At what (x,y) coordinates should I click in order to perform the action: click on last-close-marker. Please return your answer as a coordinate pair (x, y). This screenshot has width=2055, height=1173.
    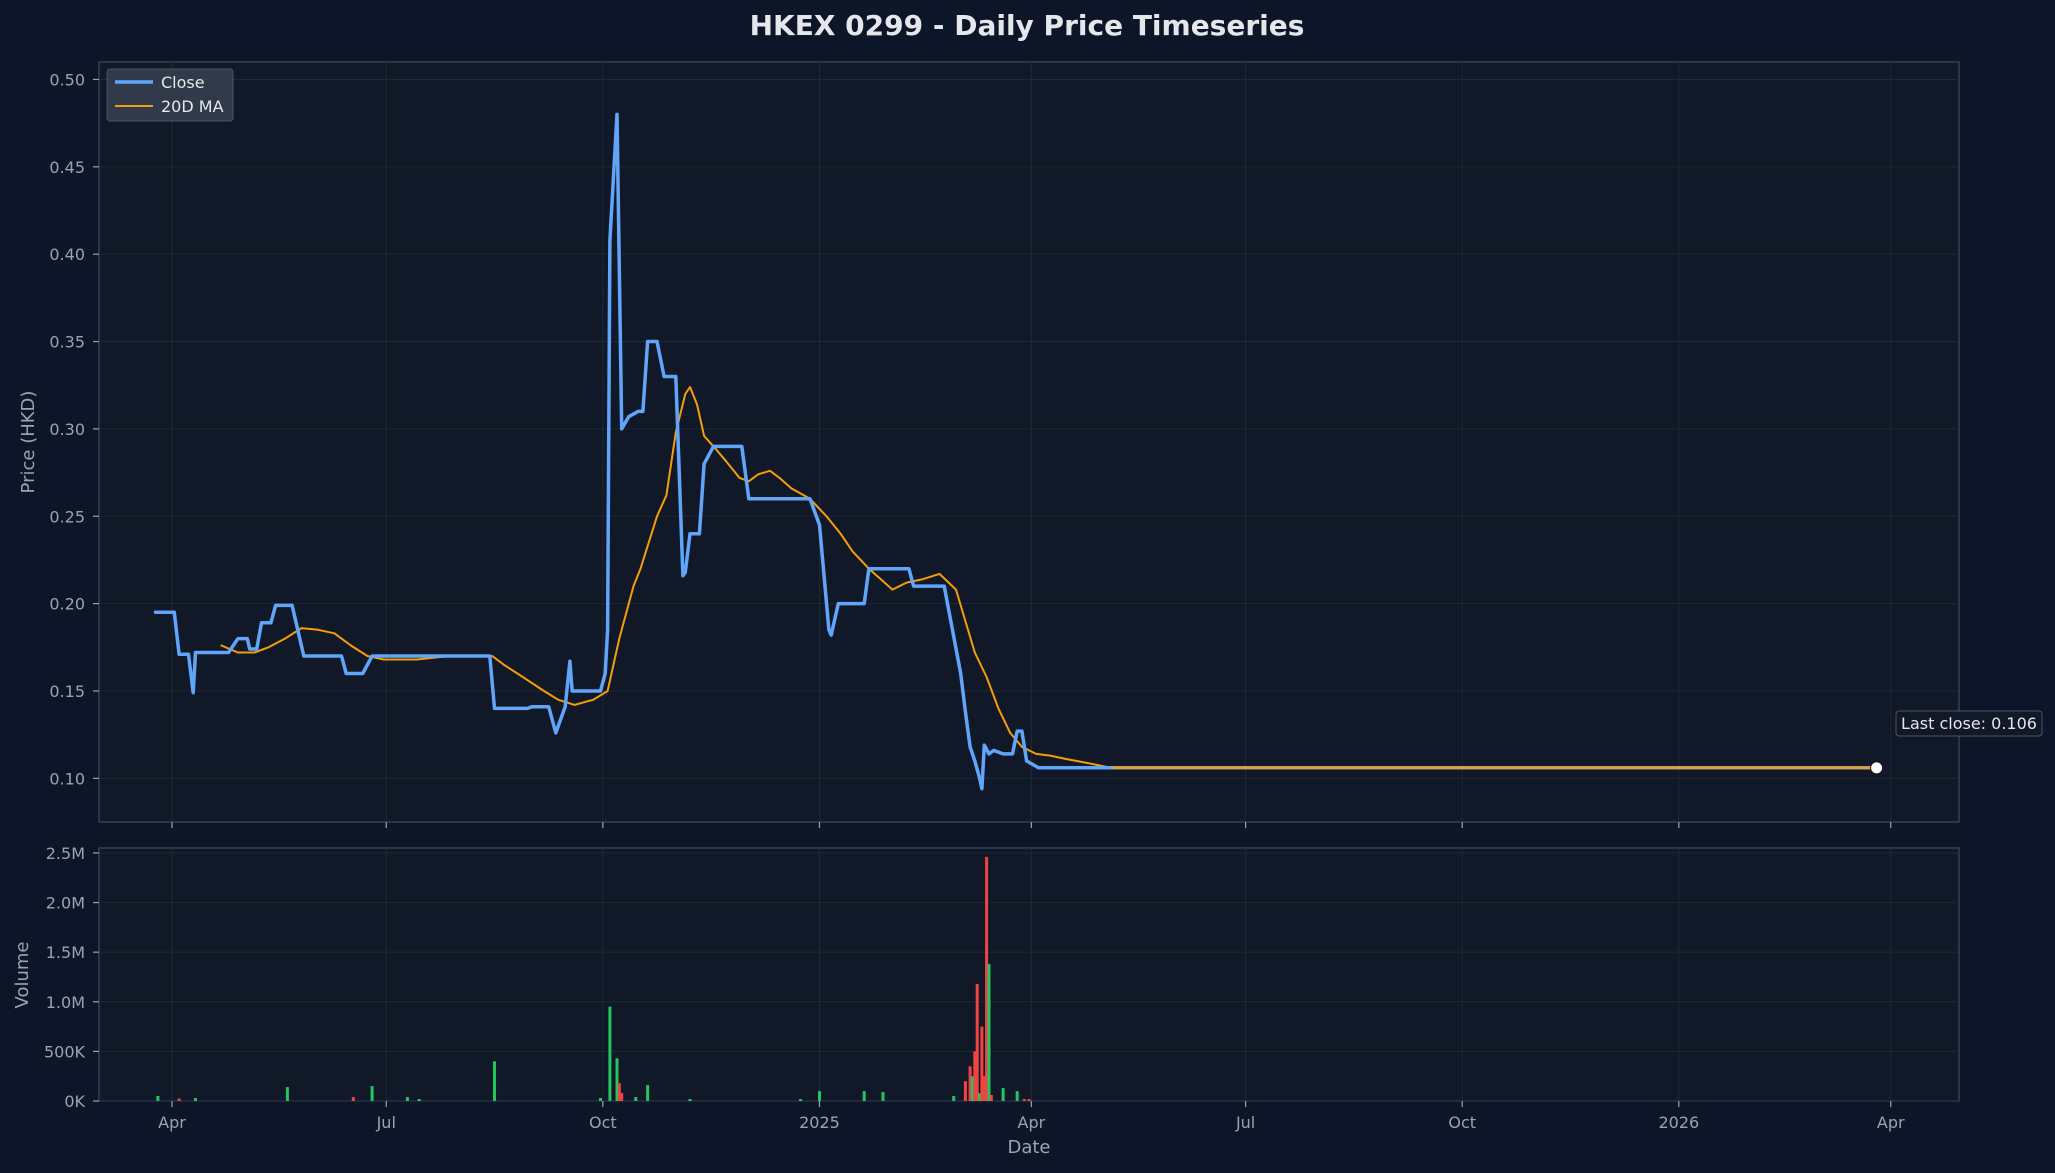
    Looking at the image, I should click on (1877, 768).